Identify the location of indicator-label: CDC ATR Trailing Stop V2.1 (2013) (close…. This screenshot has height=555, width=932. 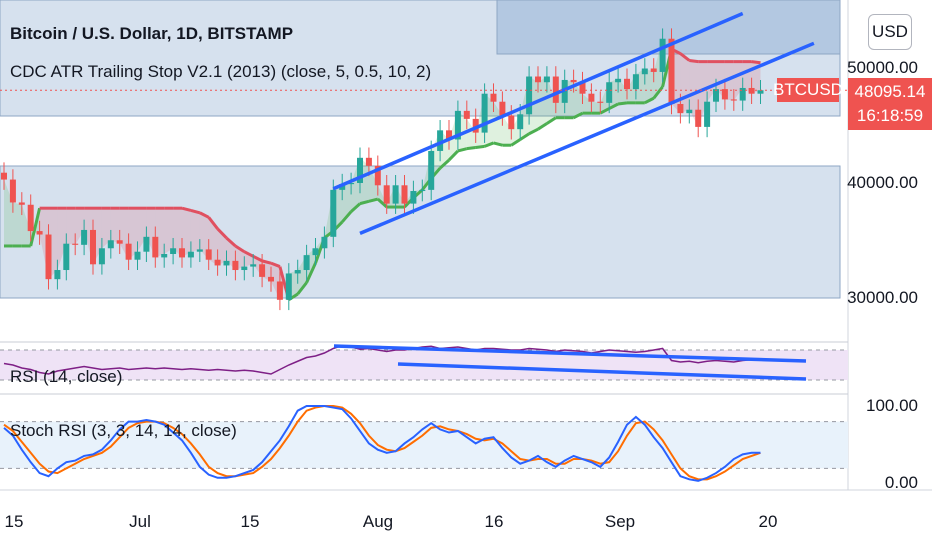
(221, 71).